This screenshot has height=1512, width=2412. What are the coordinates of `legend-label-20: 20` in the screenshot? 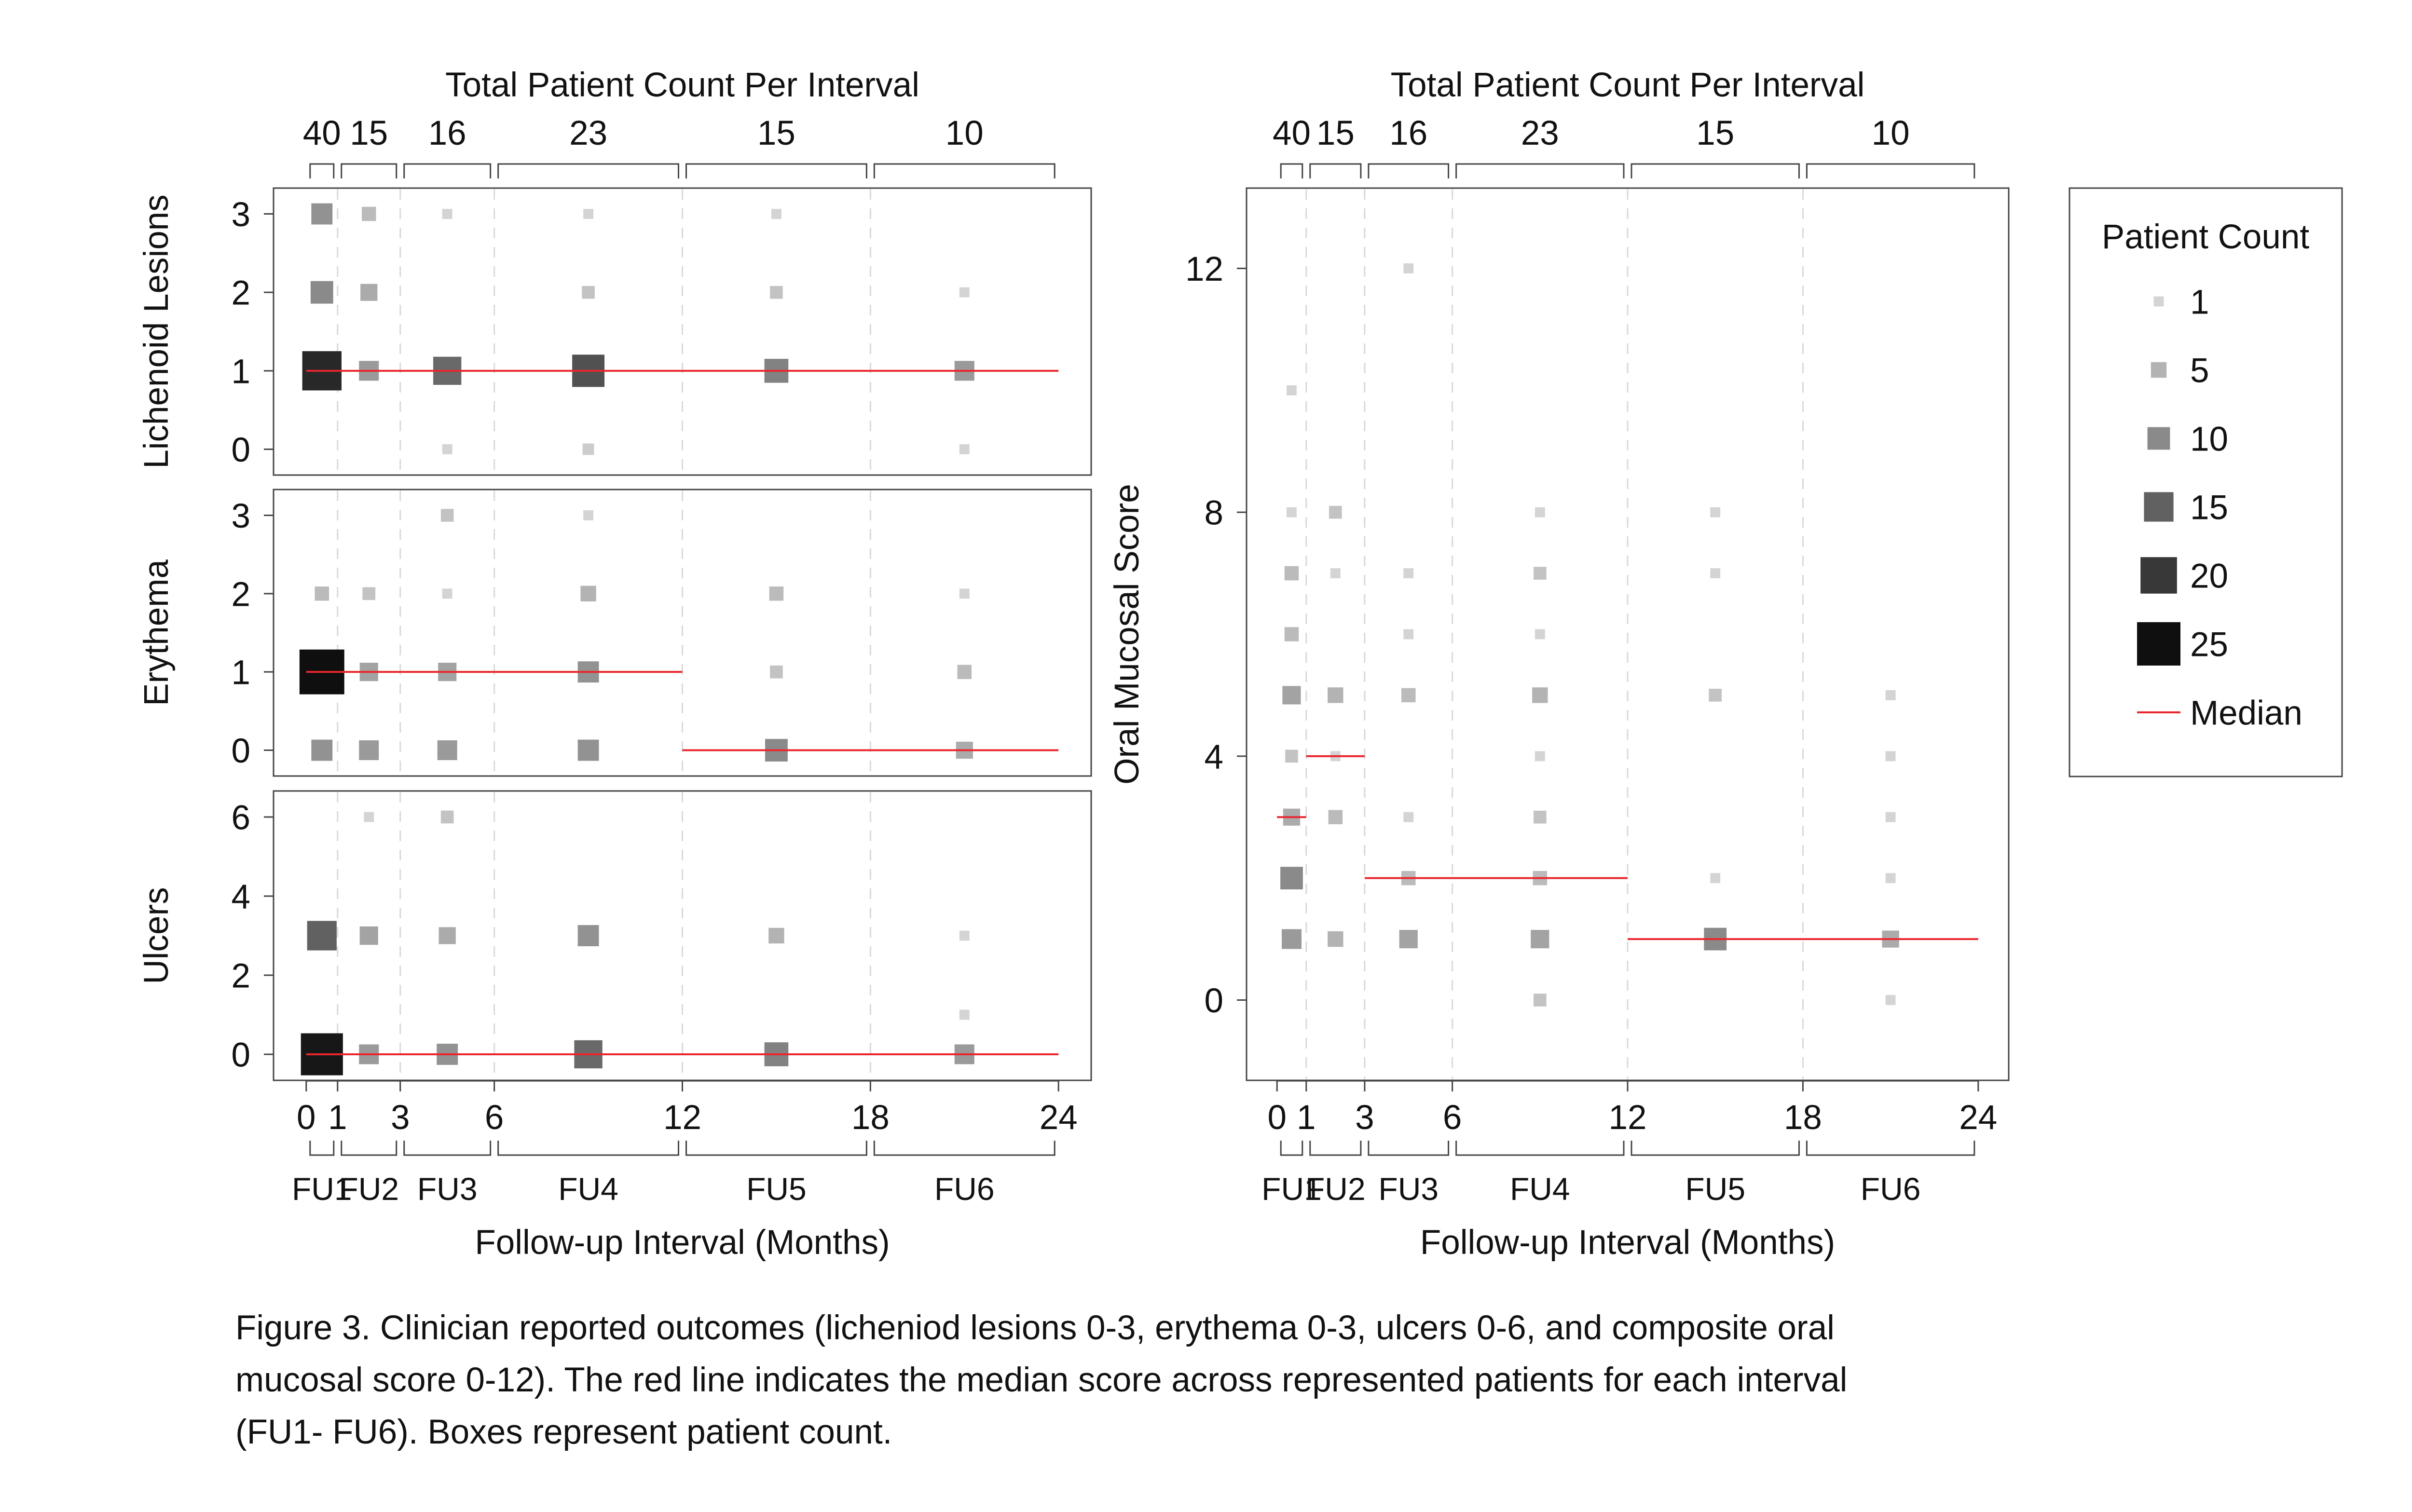 It's located at (2209, 577).